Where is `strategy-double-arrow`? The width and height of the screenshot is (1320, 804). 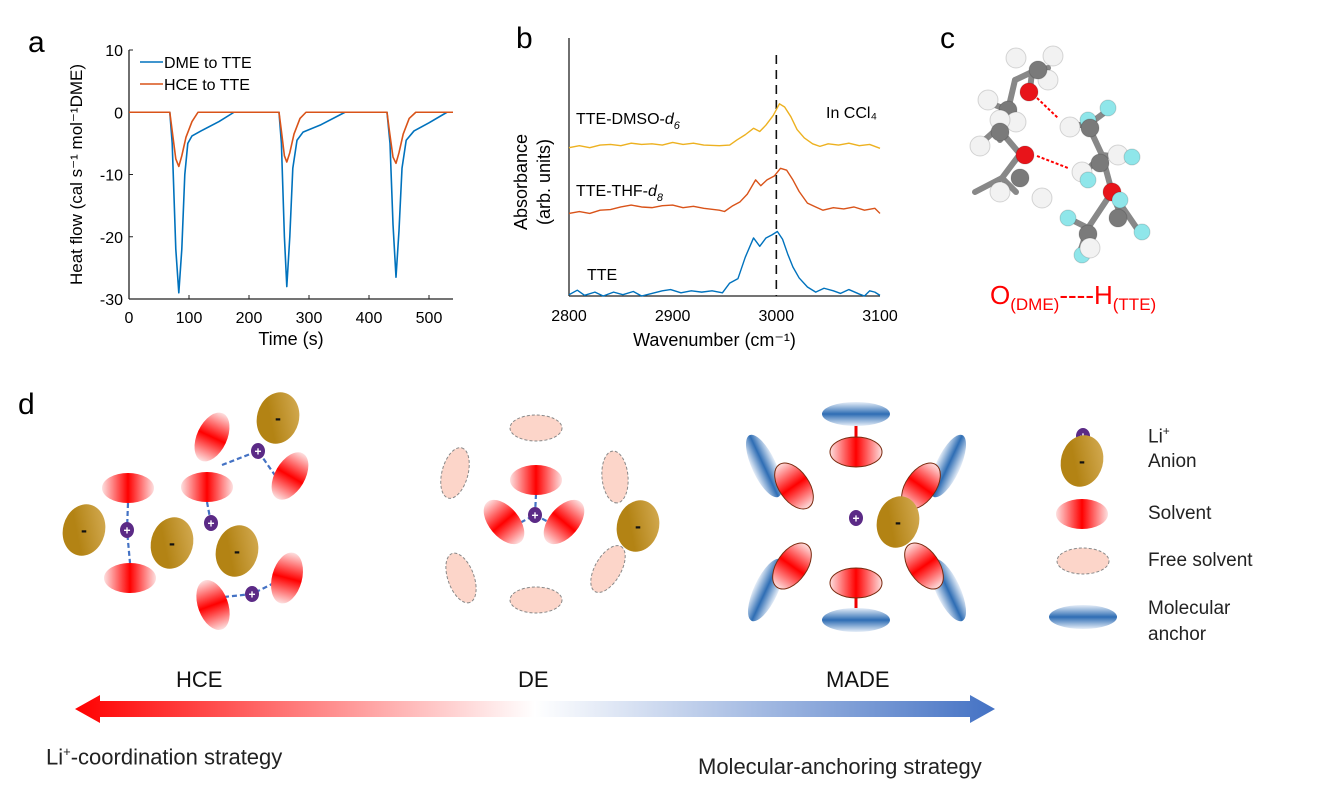 strategy-double-arrow is located at coordinates (535, 709).